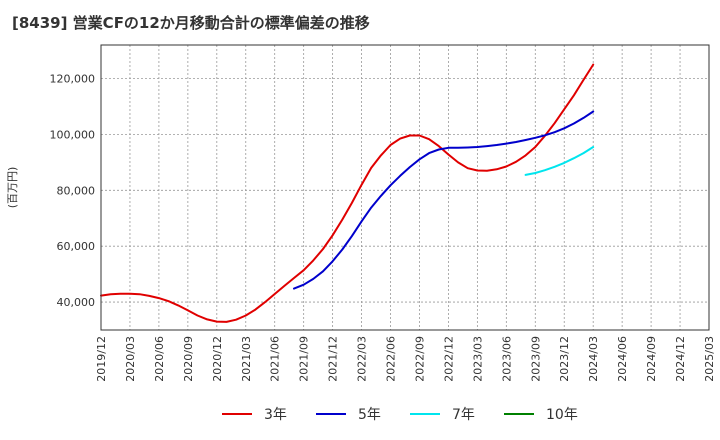  Describe the element at coordinates (73, 79) in the screenshot. I see `y-tick-label: 120,000` at that location.